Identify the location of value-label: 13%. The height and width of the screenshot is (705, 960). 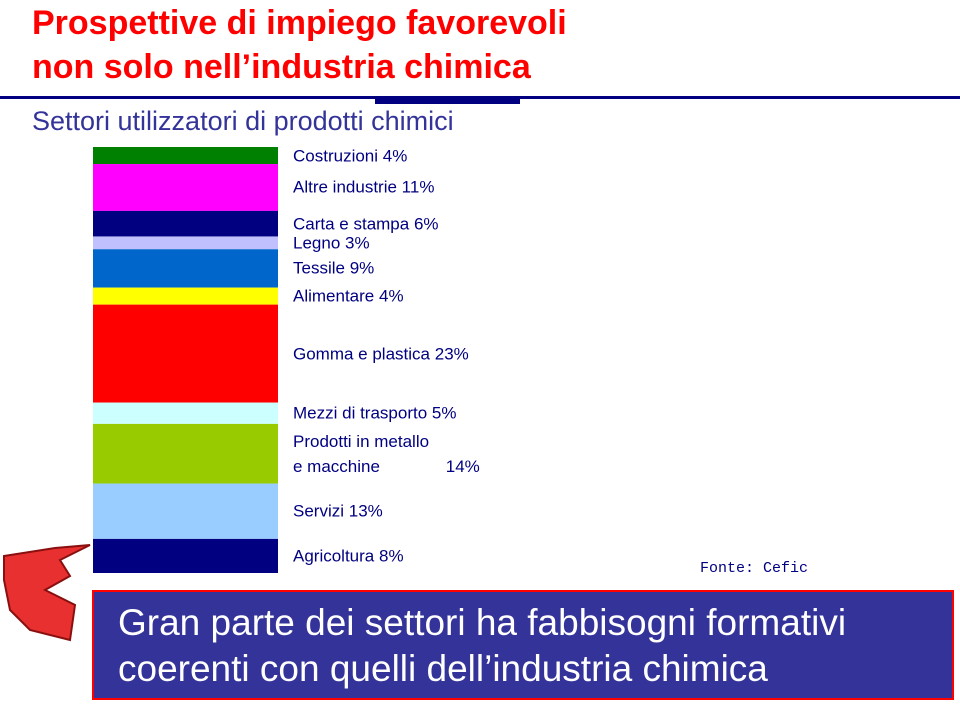
(365, 511).